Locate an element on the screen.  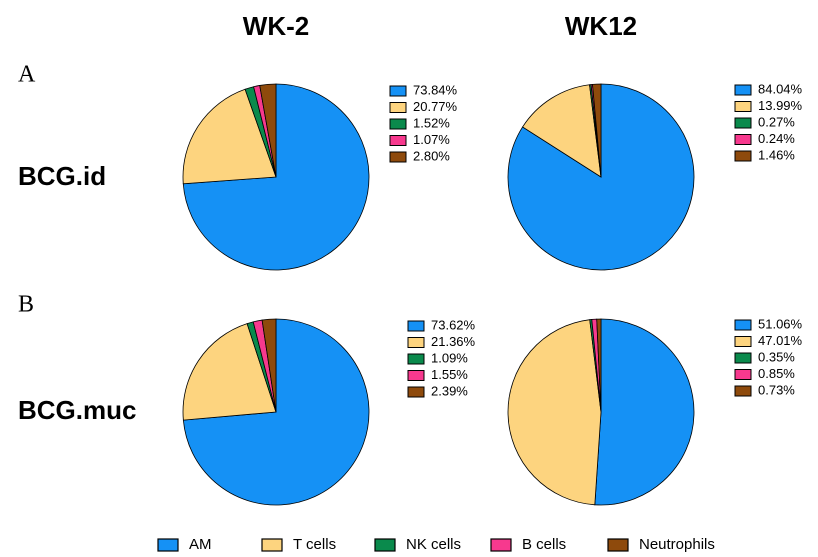
value-label: 51.06% is located at coordinates (780, 323).